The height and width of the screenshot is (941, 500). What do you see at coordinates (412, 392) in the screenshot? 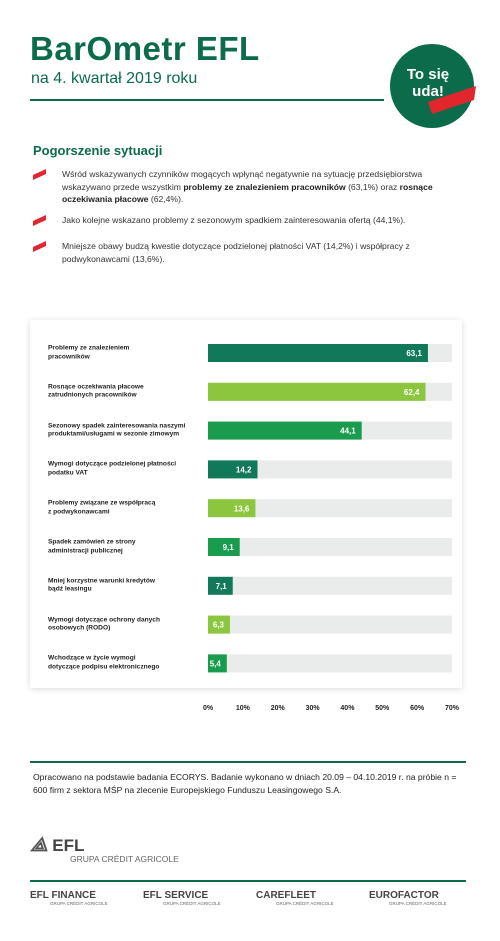
I see `value-label: 62,4` at bounding box center [412, 392].